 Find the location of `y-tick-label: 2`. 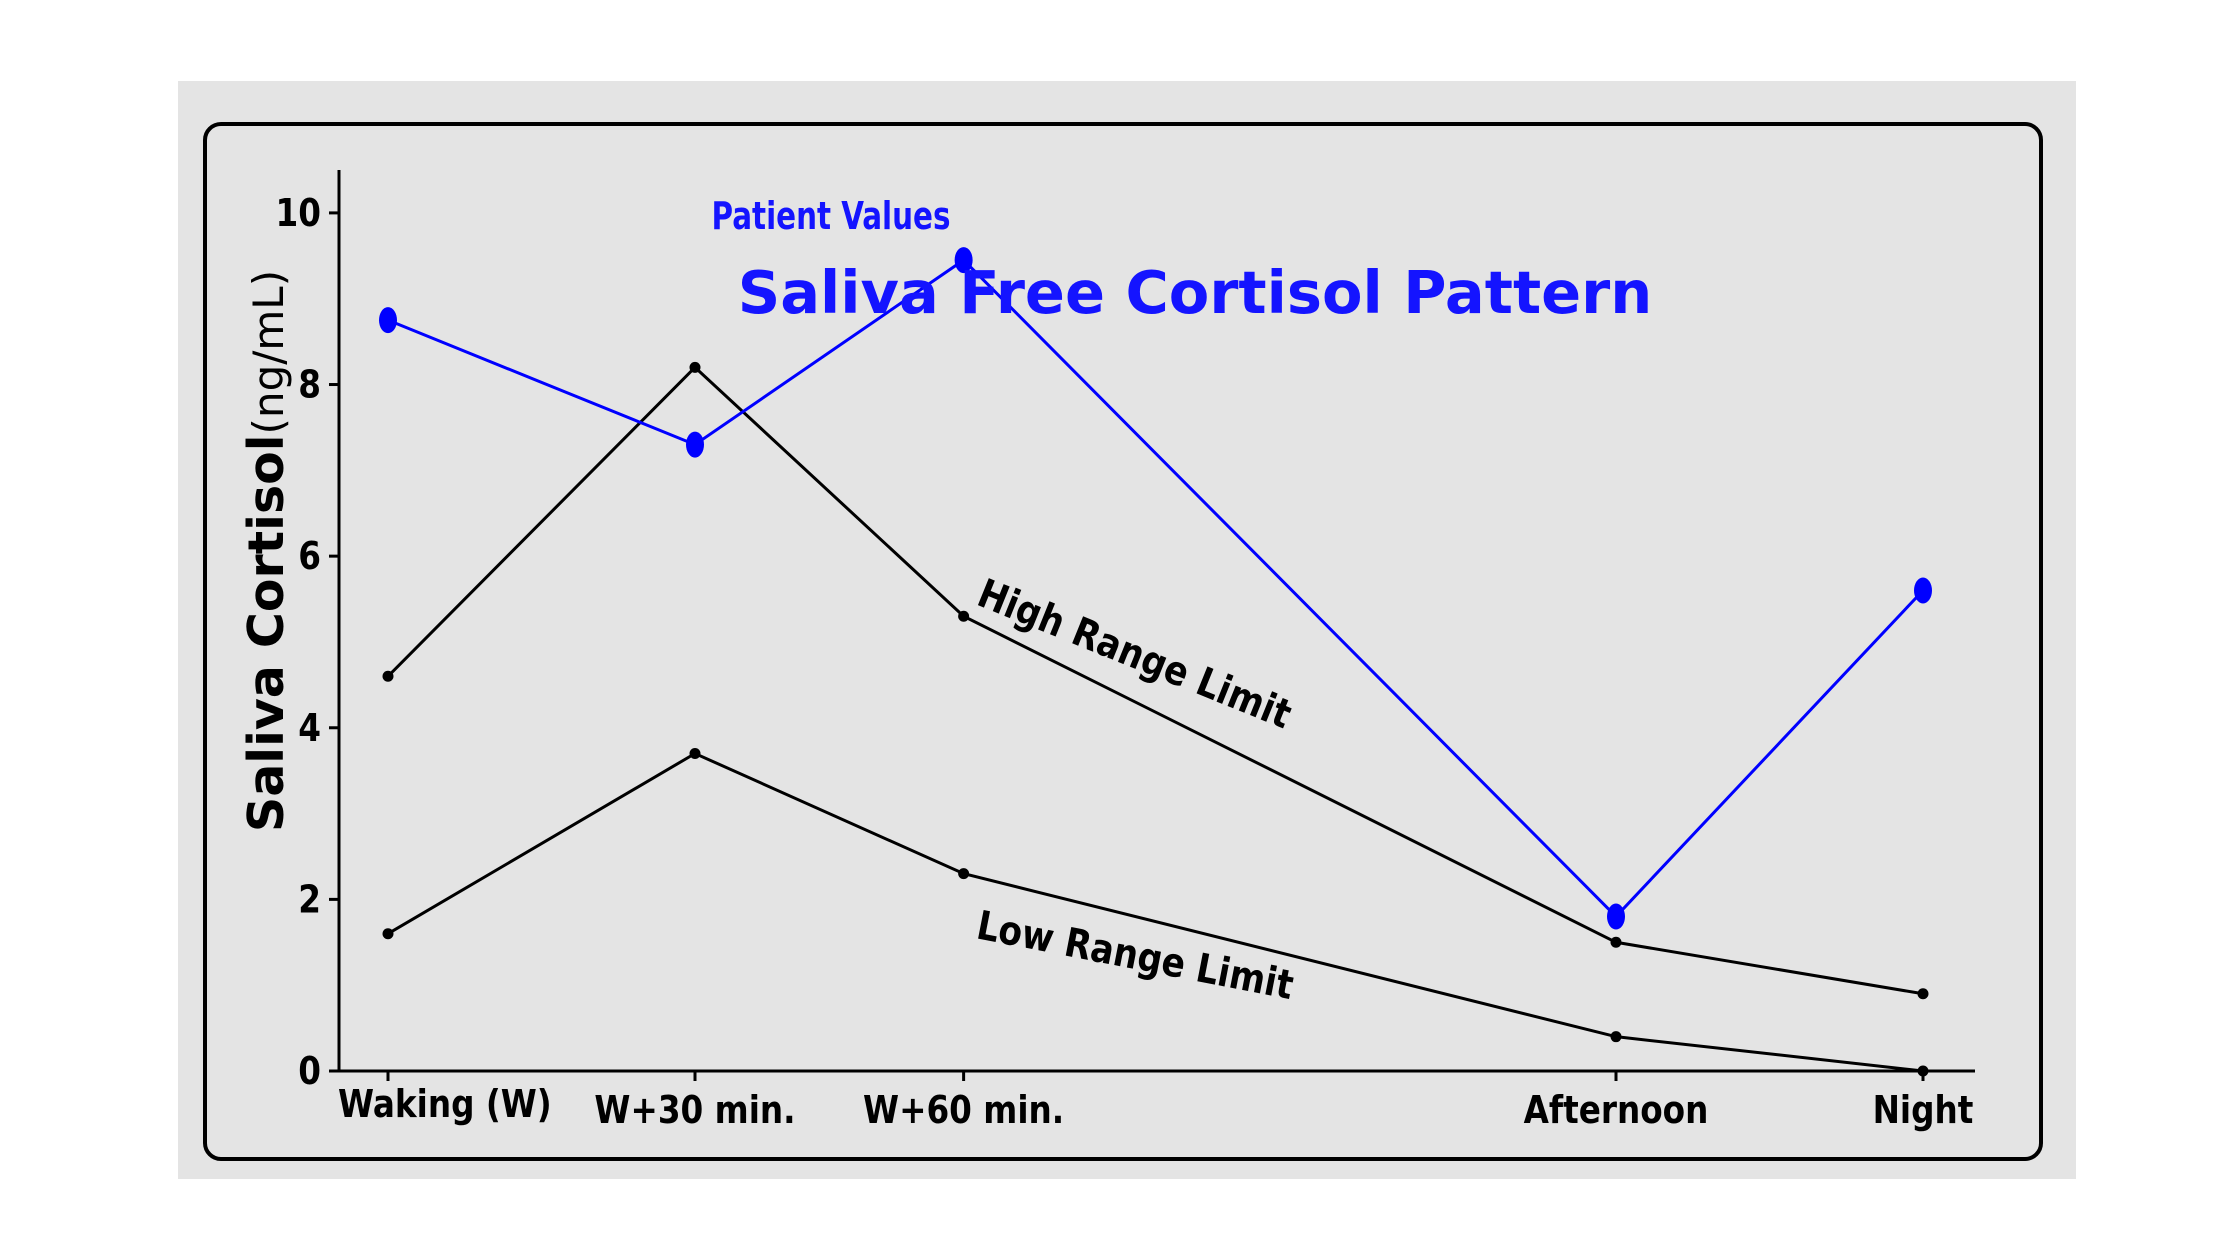

y-tick-label: 2 is located at coordinates (309, 900).